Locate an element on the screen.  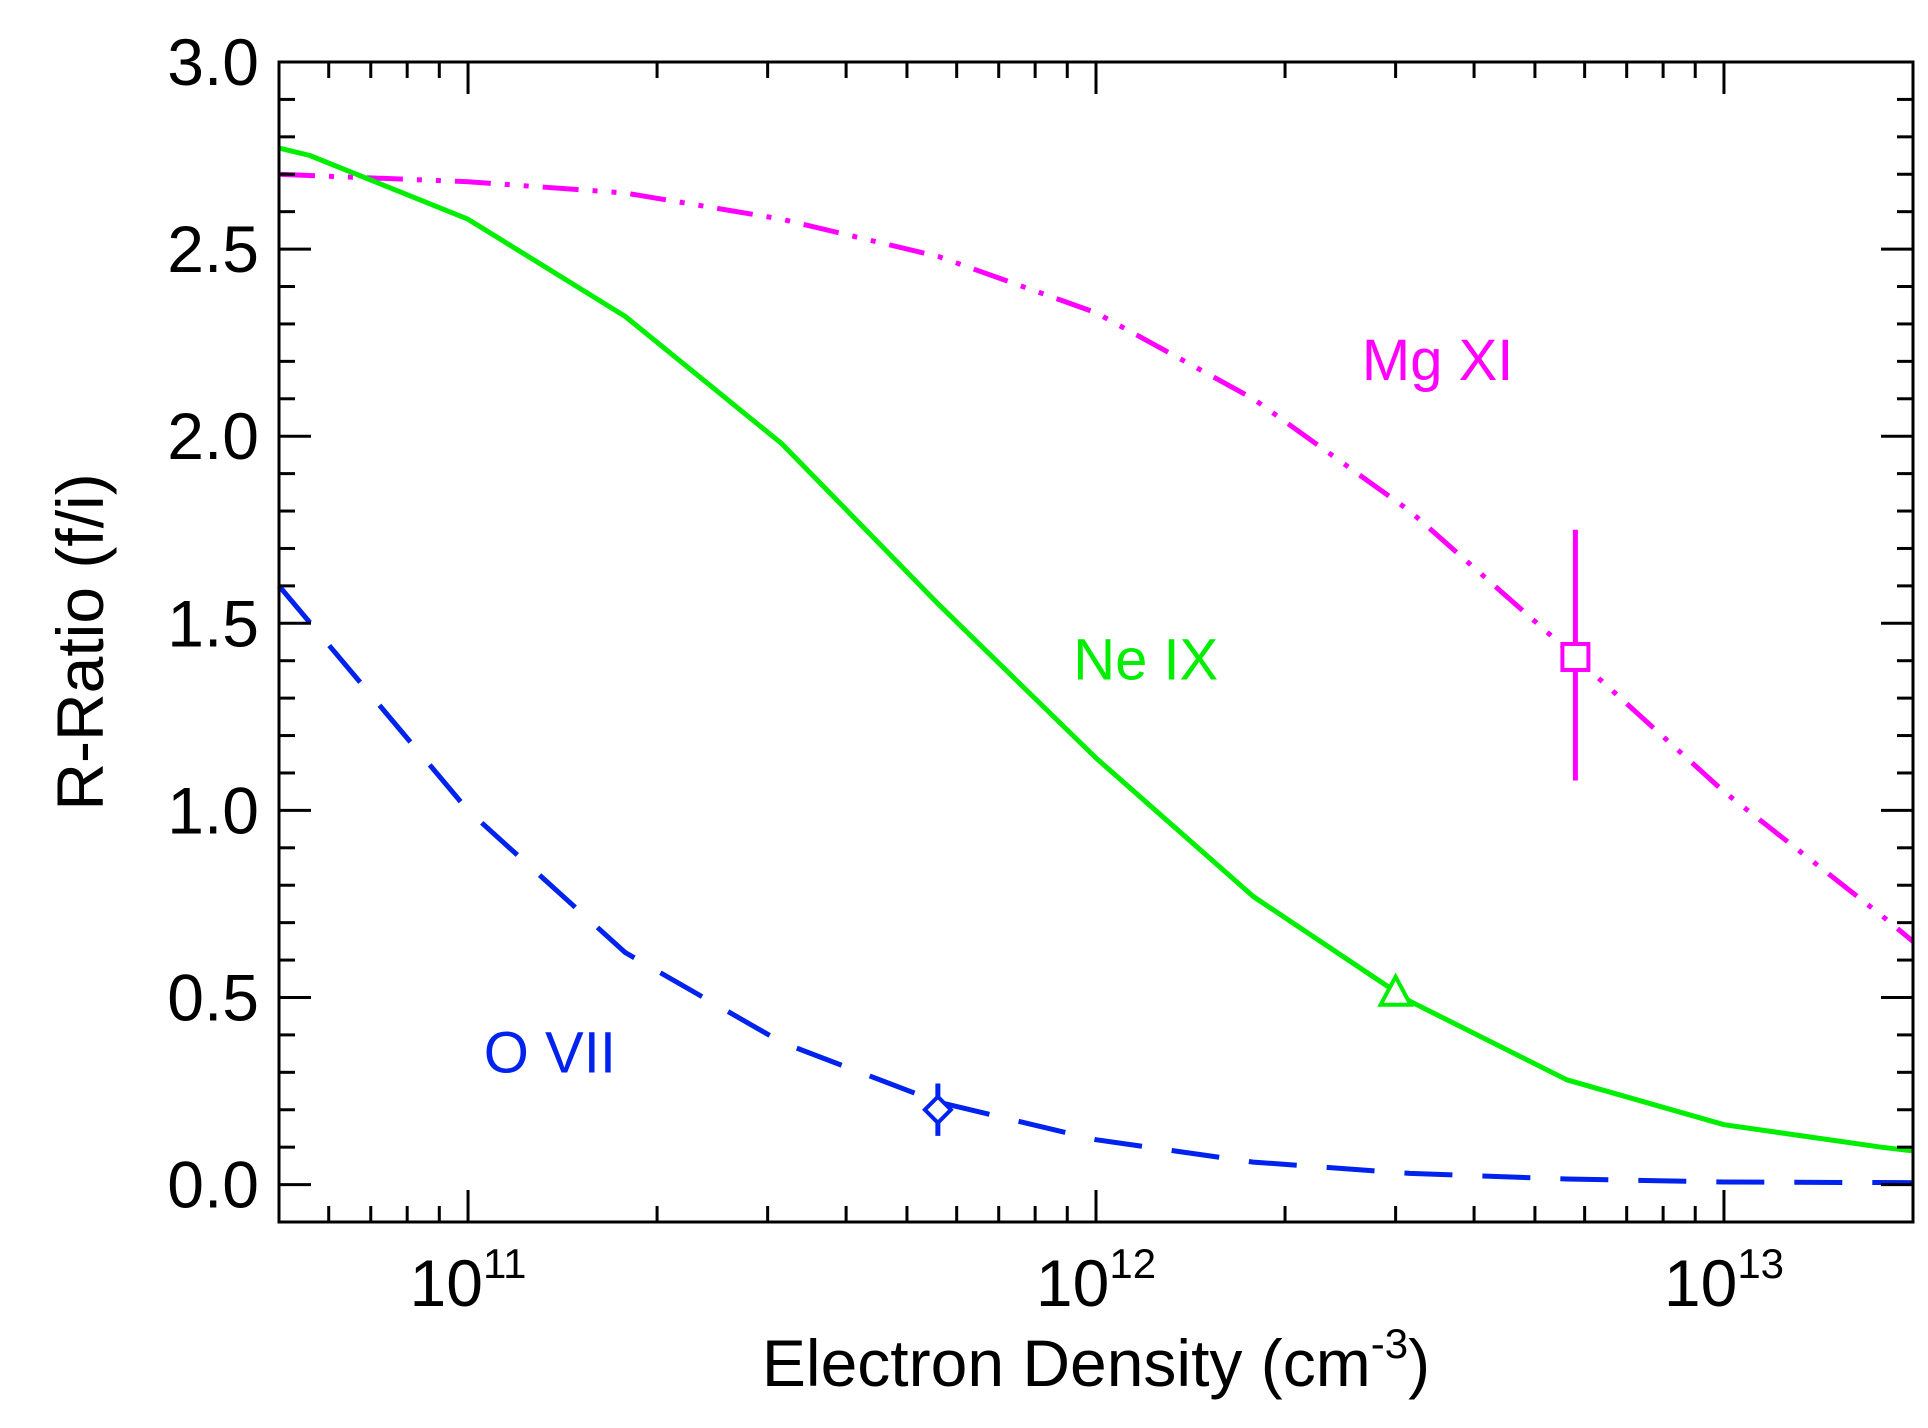
y-tick-label: 2.0 is located at coordinates (213, 436).